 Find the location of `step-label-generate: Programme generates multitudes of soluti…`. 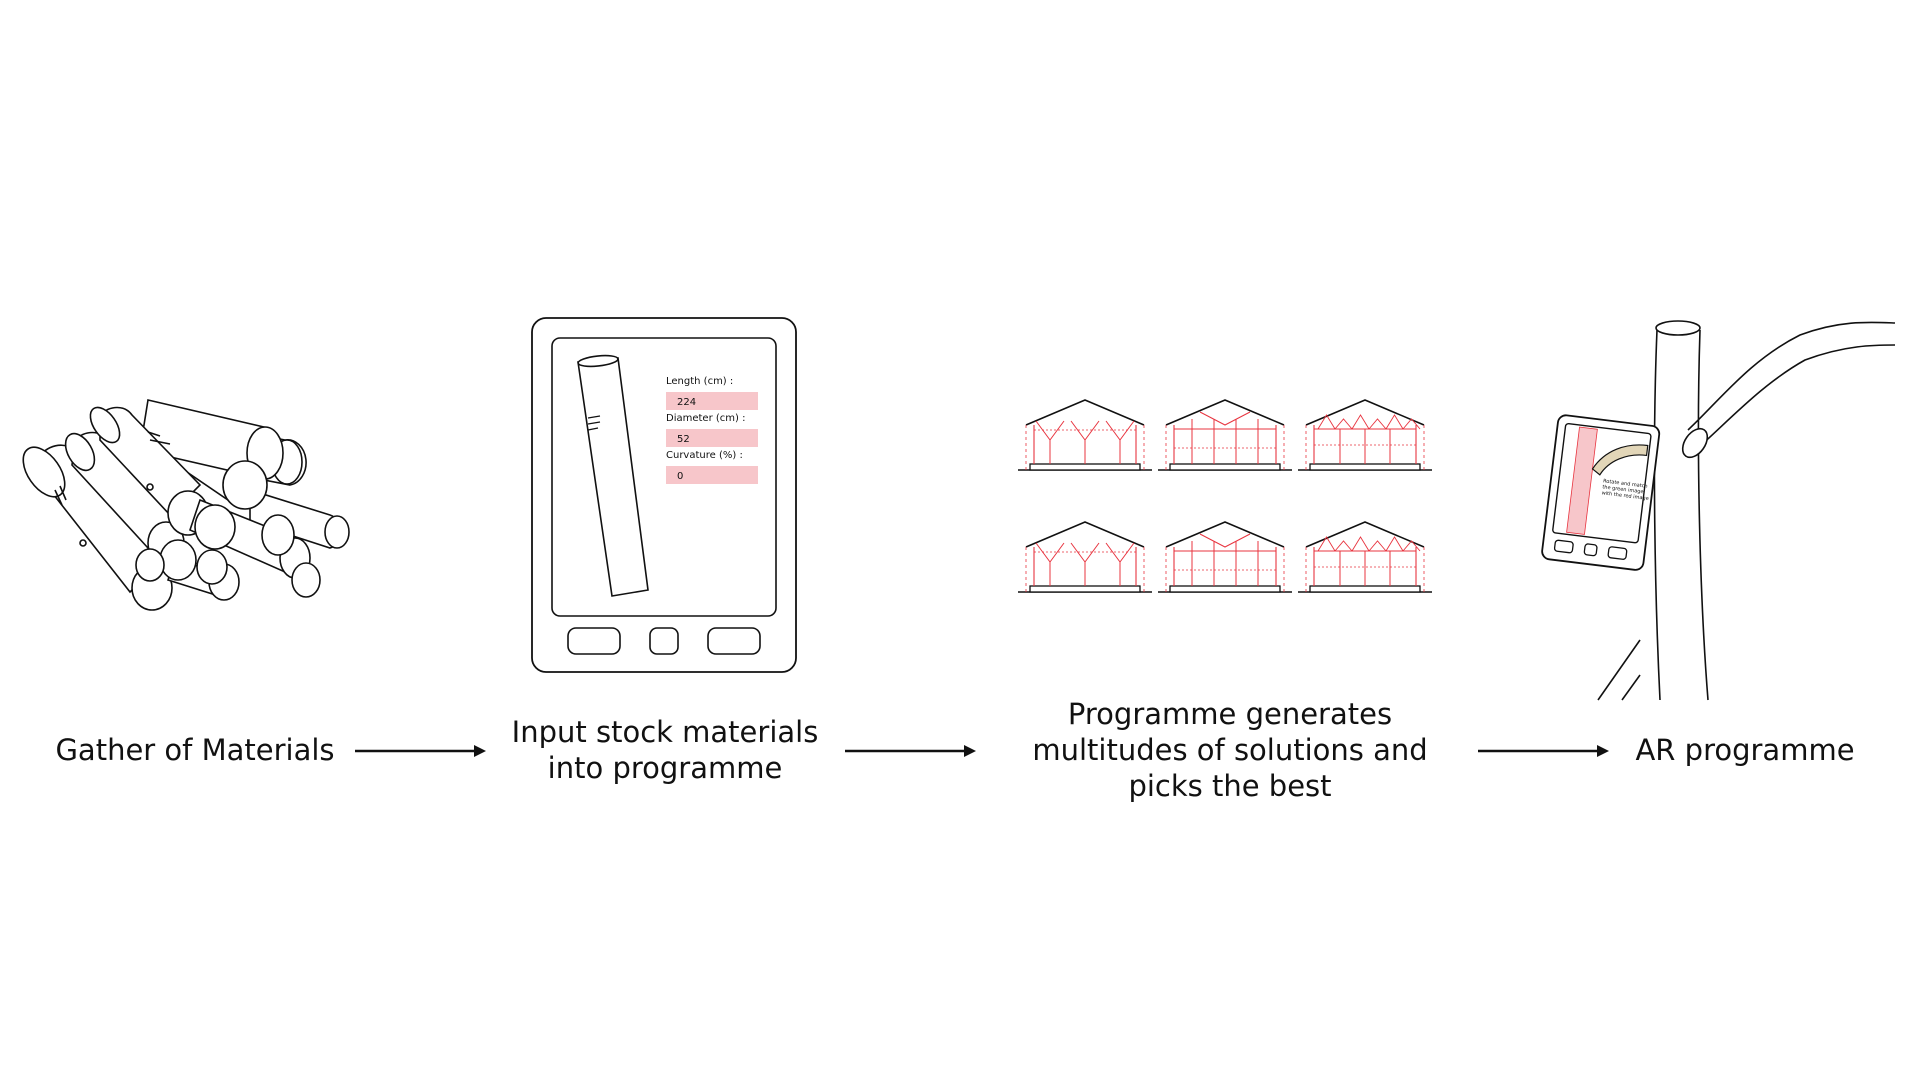

step-label-generate: Programme generates multitudes of soluti… is located at coordinates (1230, 750).